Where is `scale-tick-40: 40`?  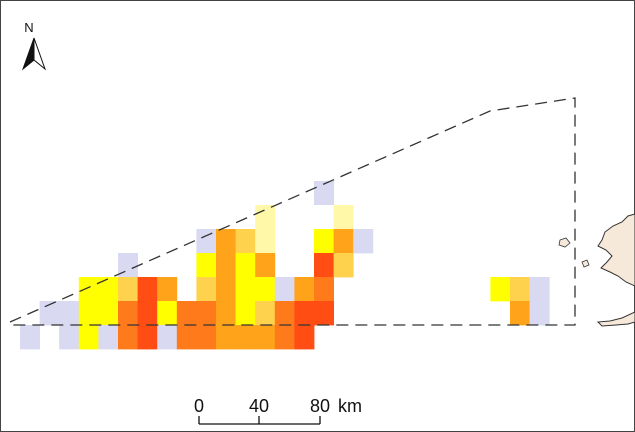 scale-tick-40: 40 is located at coordinates (259, 406).